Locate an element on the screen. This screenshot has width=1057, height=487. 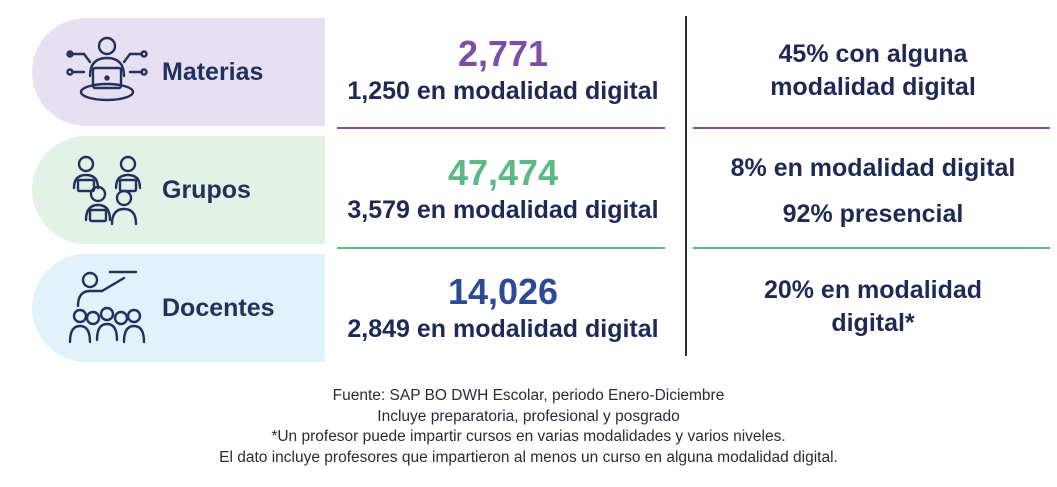
materias-right-divider is located at coordinates (871, 128).